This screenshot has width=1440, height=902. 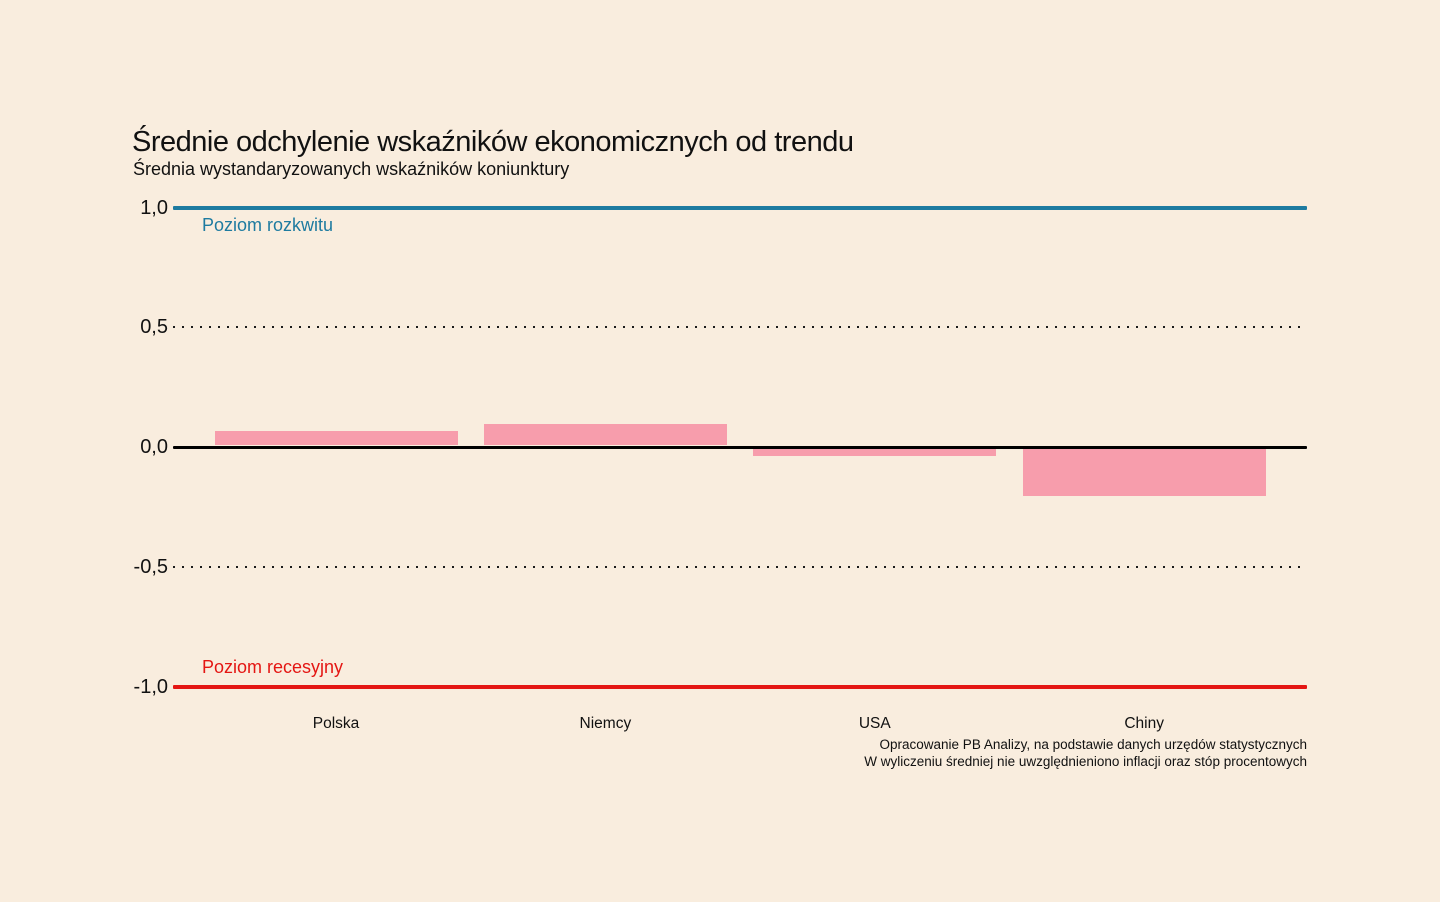 What do you see at coordinates (605, 434) in the screenshot?
I see `bar-niemcy` at bounding box center [605, 434].